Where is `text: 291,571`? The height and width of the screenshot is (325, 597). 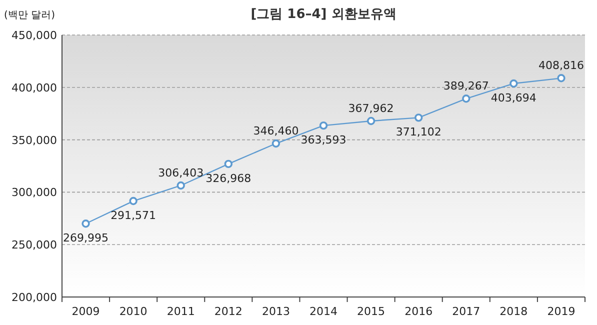
text: 291,571 is located at coordinates (133, 215).